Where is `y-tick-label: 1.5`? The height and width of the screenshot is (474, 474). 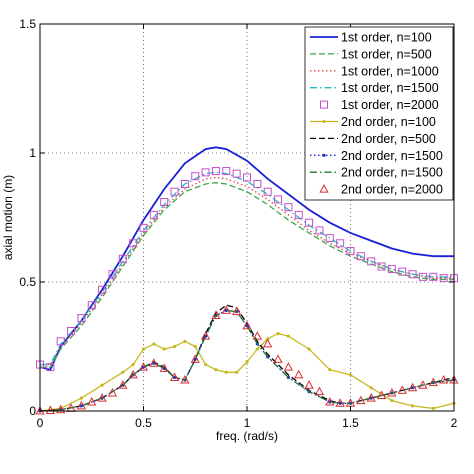 y-tick-label: 1.5 is located at coordinates (27, 24).